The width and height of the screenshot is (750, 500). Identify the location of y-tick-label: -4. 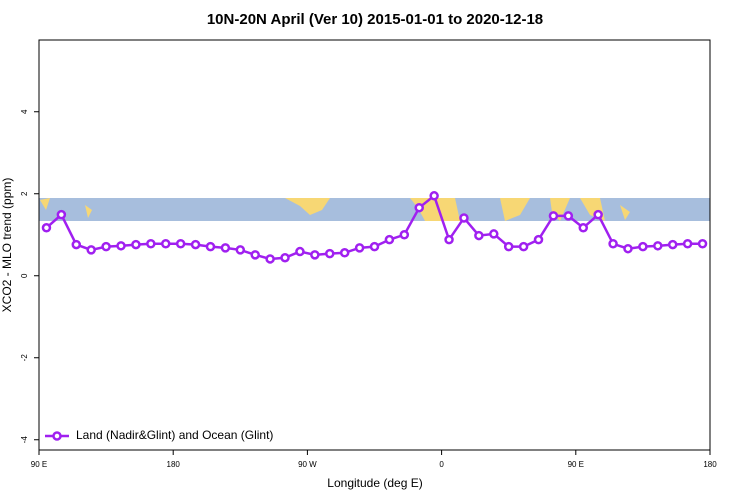
(24, 440).